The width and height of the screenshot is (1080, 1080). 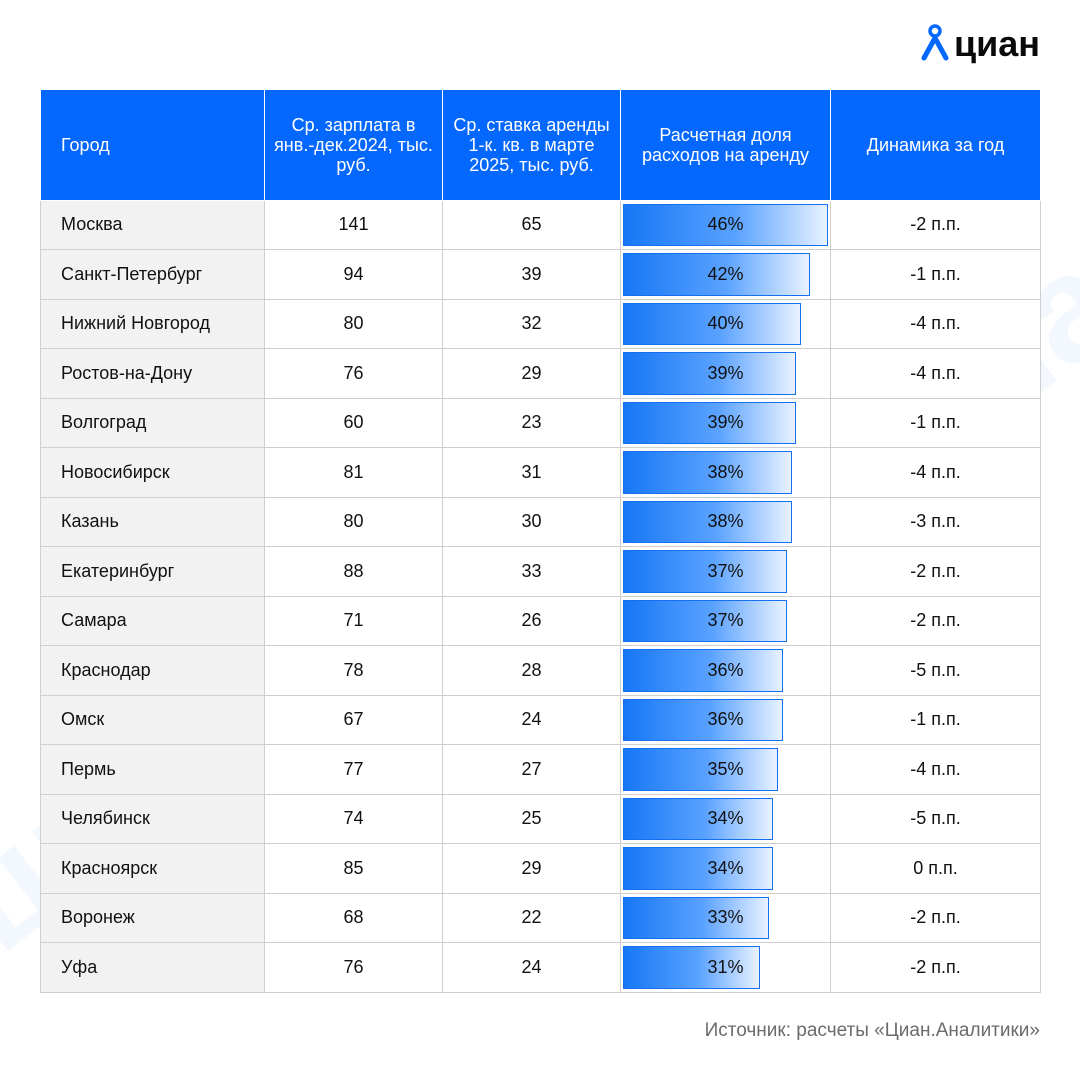 I want to click on table-row: Новосибирск 81 31 38% -4 п.п., so click(x=540, y=472).